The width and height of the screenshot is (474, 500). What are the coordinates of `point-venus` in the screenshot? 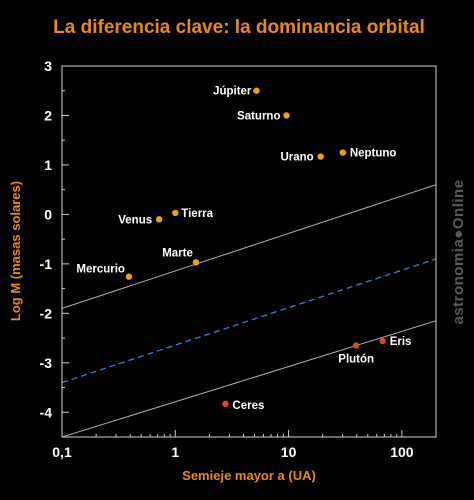 It's located at (159, 219).